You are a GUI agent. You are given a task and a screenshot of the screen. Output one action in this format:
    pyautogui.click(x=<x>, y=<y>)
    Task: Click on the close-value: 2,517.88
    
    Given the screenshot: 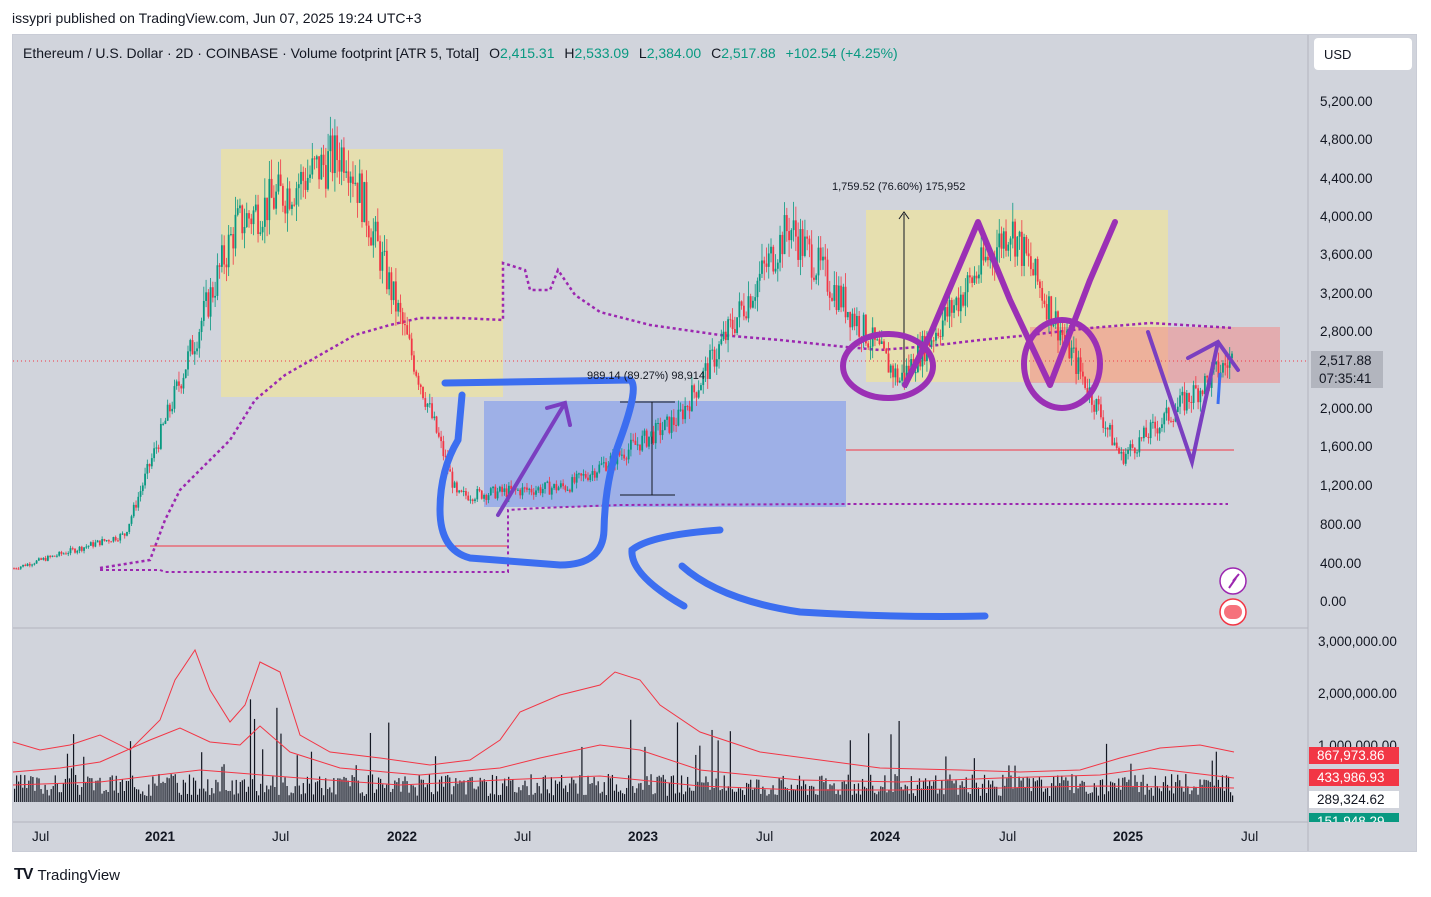 What is the action you would take?
    pyautogui.click(x=748, y=53)
    